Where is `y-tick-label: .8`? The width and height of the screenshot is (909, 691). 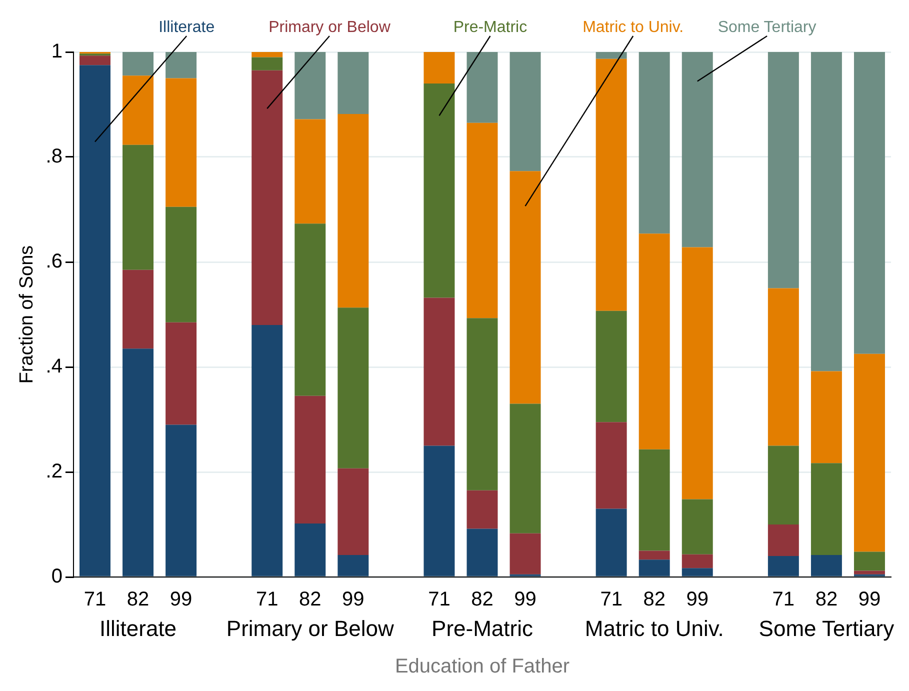 y-tick-label: .8 is located at coordinates (54, 157).